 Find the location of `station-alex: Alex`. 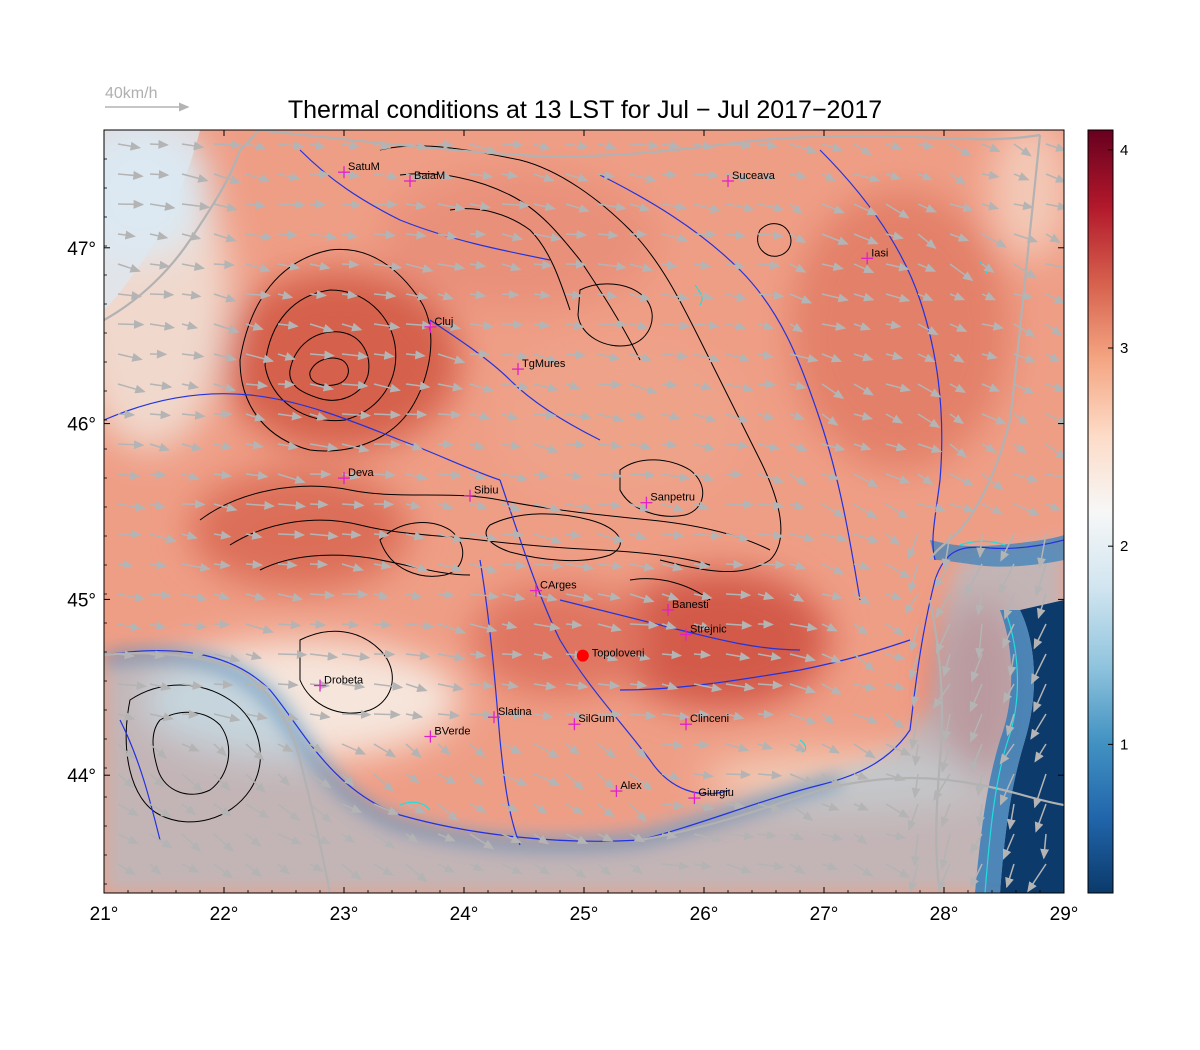

station-alex: Alex is located at coordinates (626, 789).